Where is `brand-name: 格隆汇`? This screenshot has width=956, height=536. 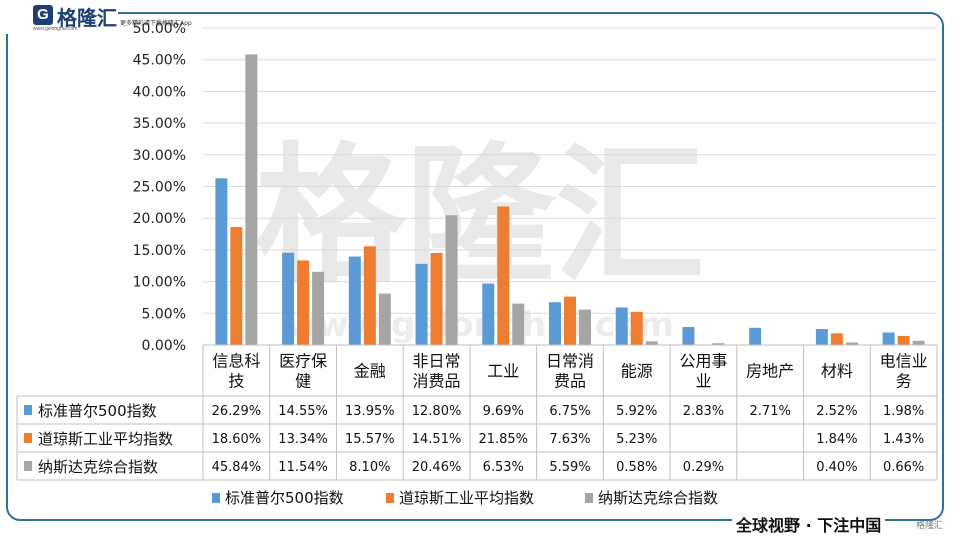
brand-name: 格隆汇 is located at coordinates (87, 18).